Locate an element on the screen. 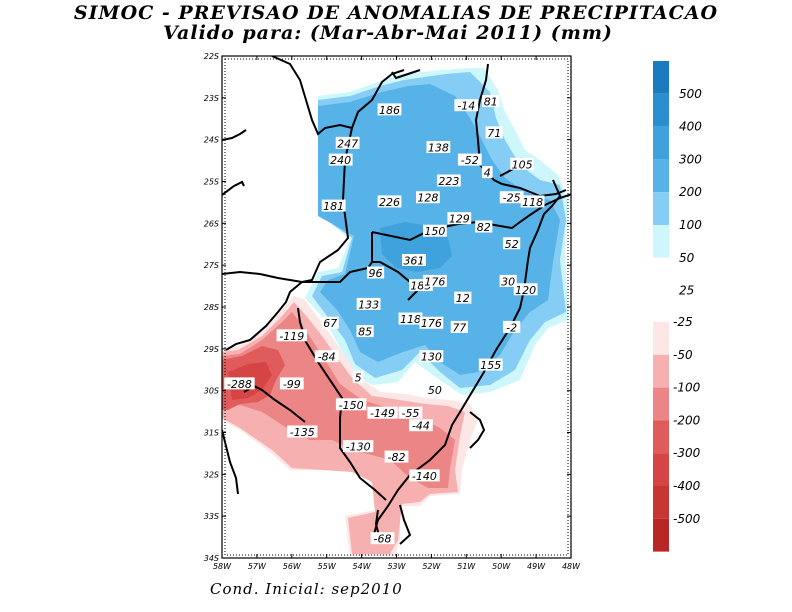 This screenshot has width=792, height=612. initial-condition-note: Cond. Inicial: sep2010 is located at coordinates (306, 589).